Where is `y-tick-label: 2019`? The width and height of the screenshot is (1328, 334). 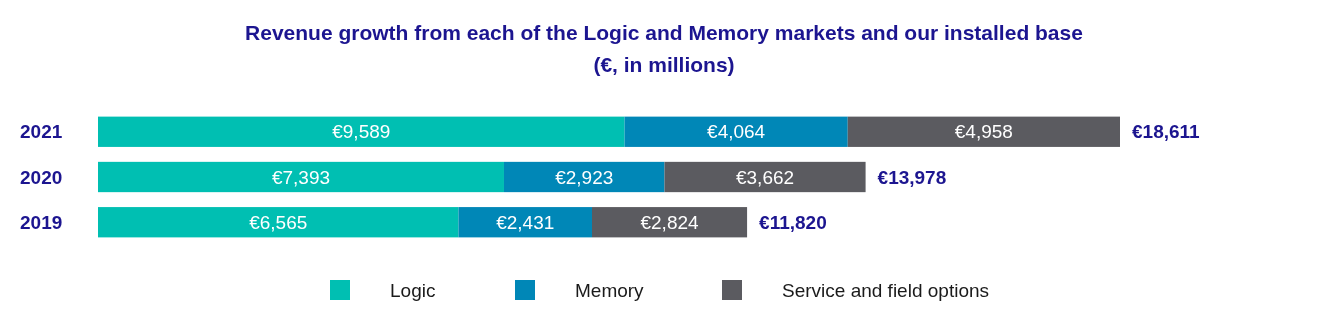
y-tick-label: 2019 is located at coordinates (41, 222).